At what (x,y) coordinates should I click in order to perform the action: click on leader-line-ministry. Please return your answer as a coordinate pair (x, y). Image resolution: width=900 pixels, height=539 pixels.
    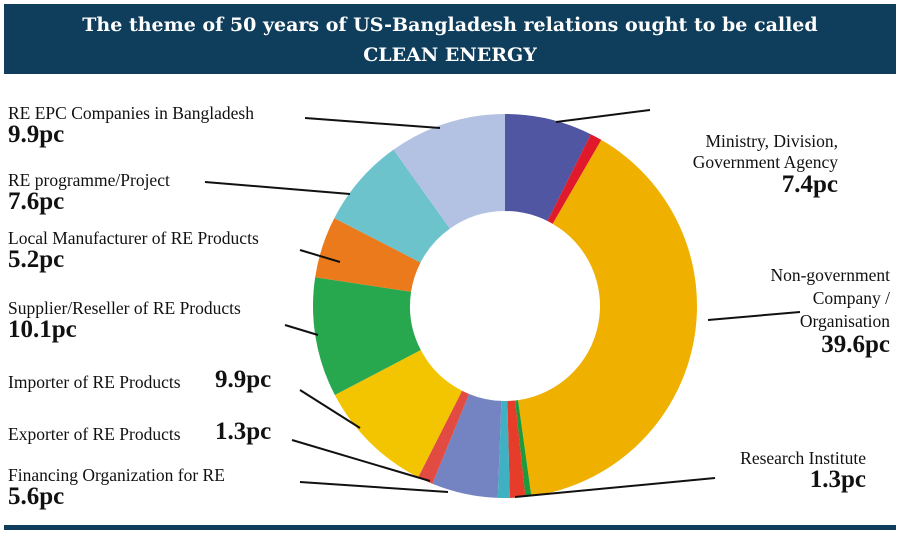
    Looking at the image, I should click on (603, 116).